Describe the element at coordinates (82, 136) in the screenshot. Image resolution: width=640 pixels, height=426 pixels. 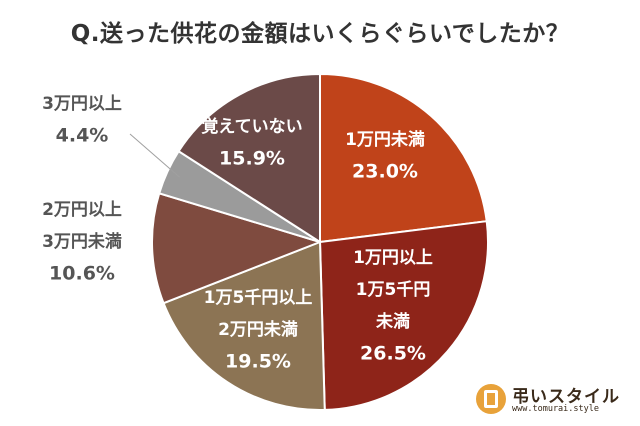
I see `slice-value-label: 4.4%` at that location.